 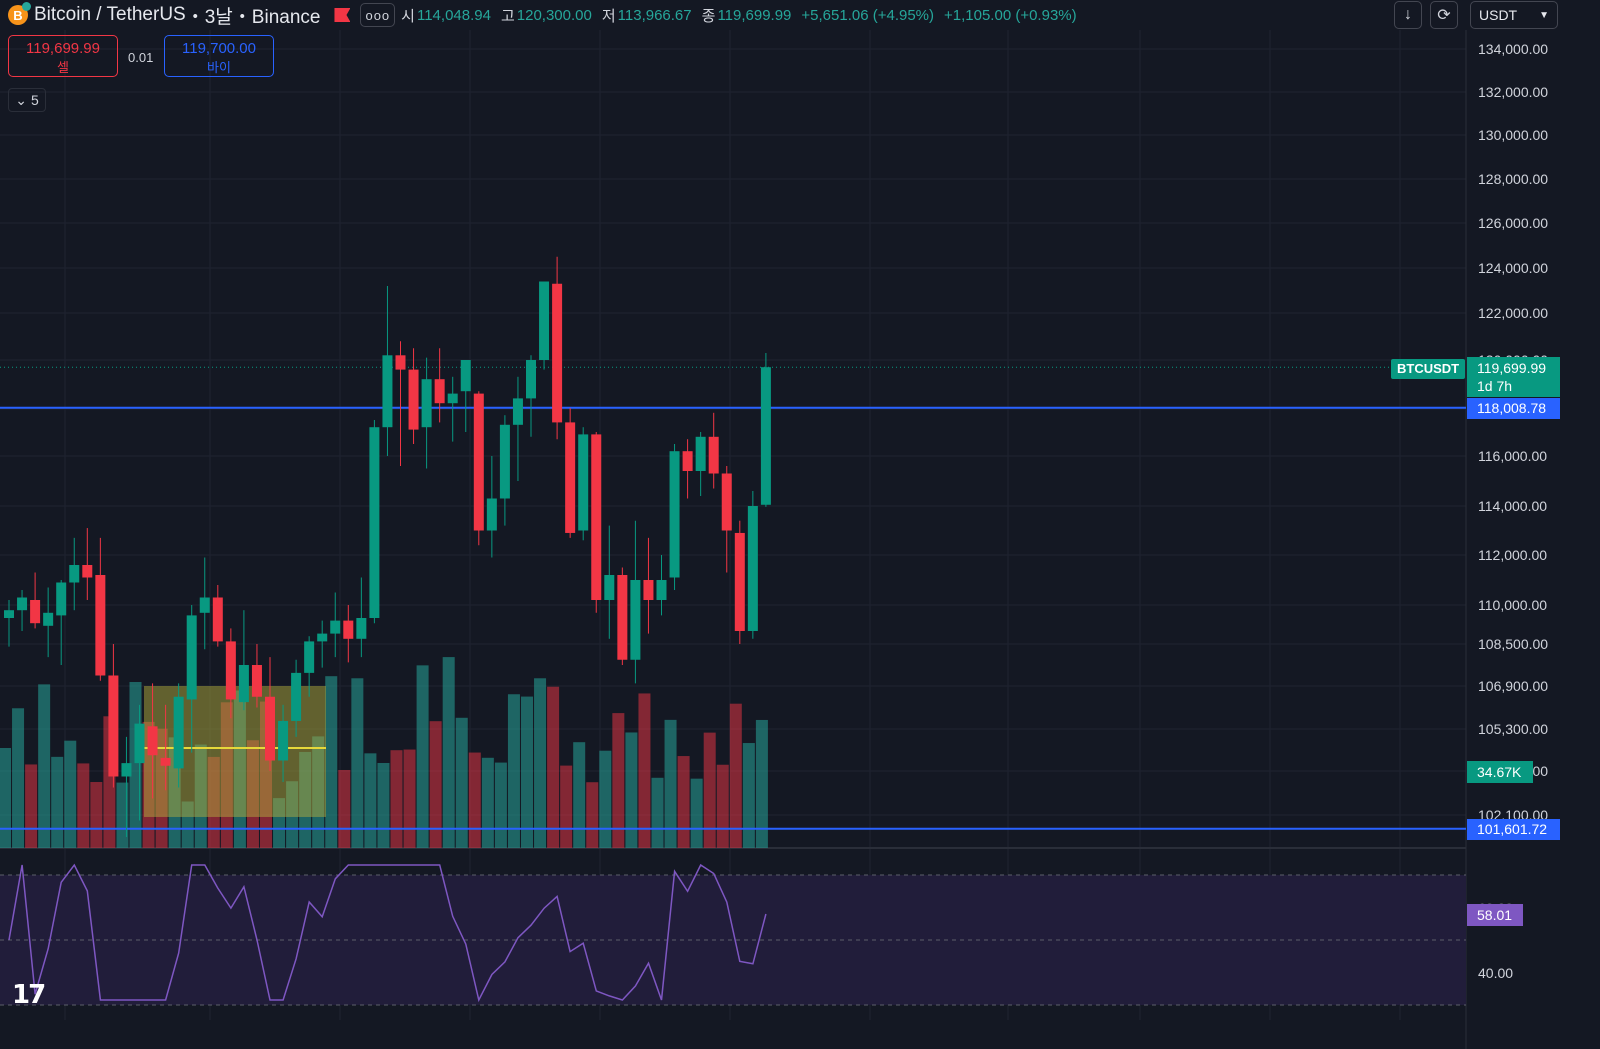 I want to click on buy-button: 119,700.00 바이, so click(x=219, y=56).